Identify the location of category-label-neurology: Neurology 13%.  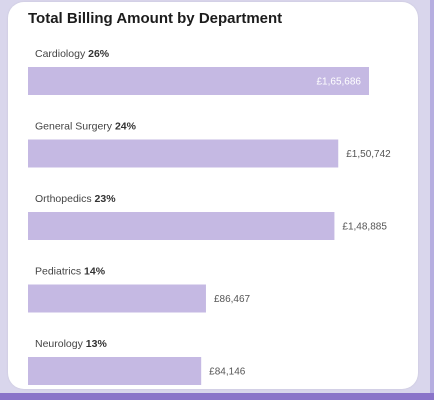
(71, 344).